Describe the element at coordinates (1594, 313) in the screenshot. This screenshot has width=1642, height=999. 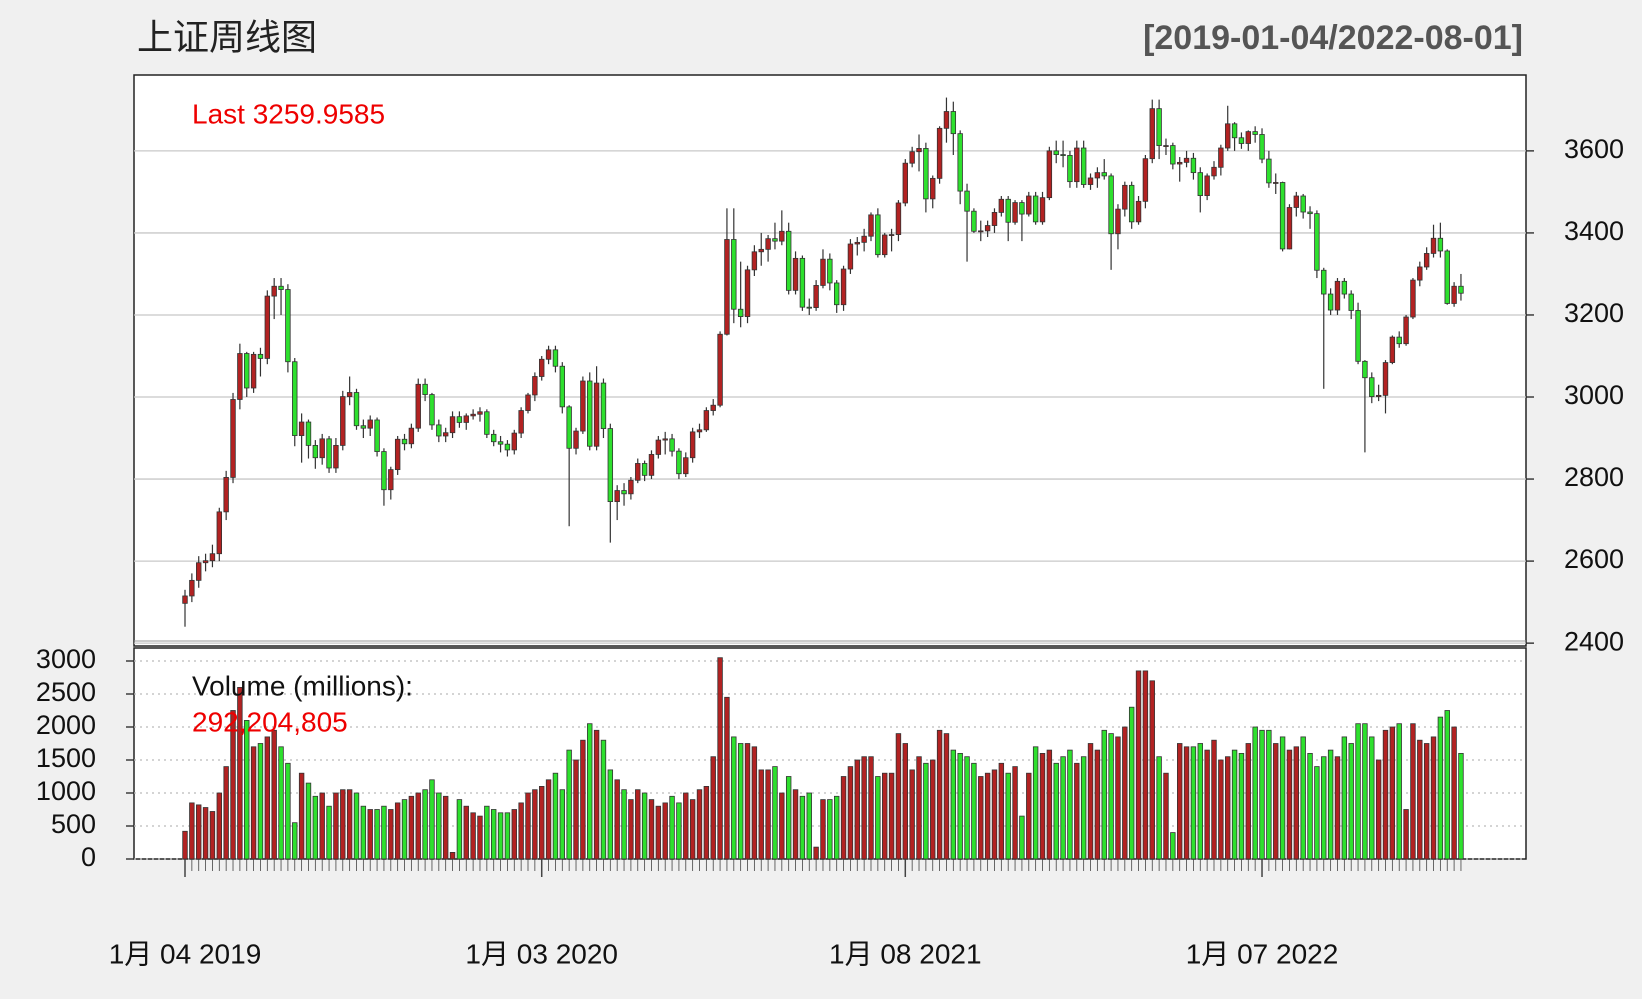
I see `y-tick-label: 3200` at that location.